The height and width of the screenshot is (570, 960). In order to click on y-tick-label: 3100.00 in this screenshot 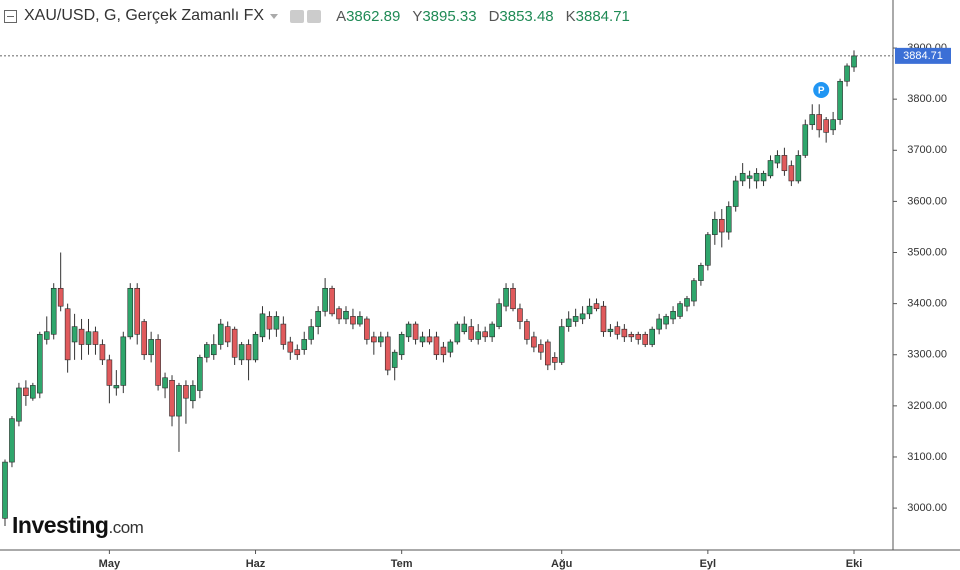, I will do `click(927, 457)`.